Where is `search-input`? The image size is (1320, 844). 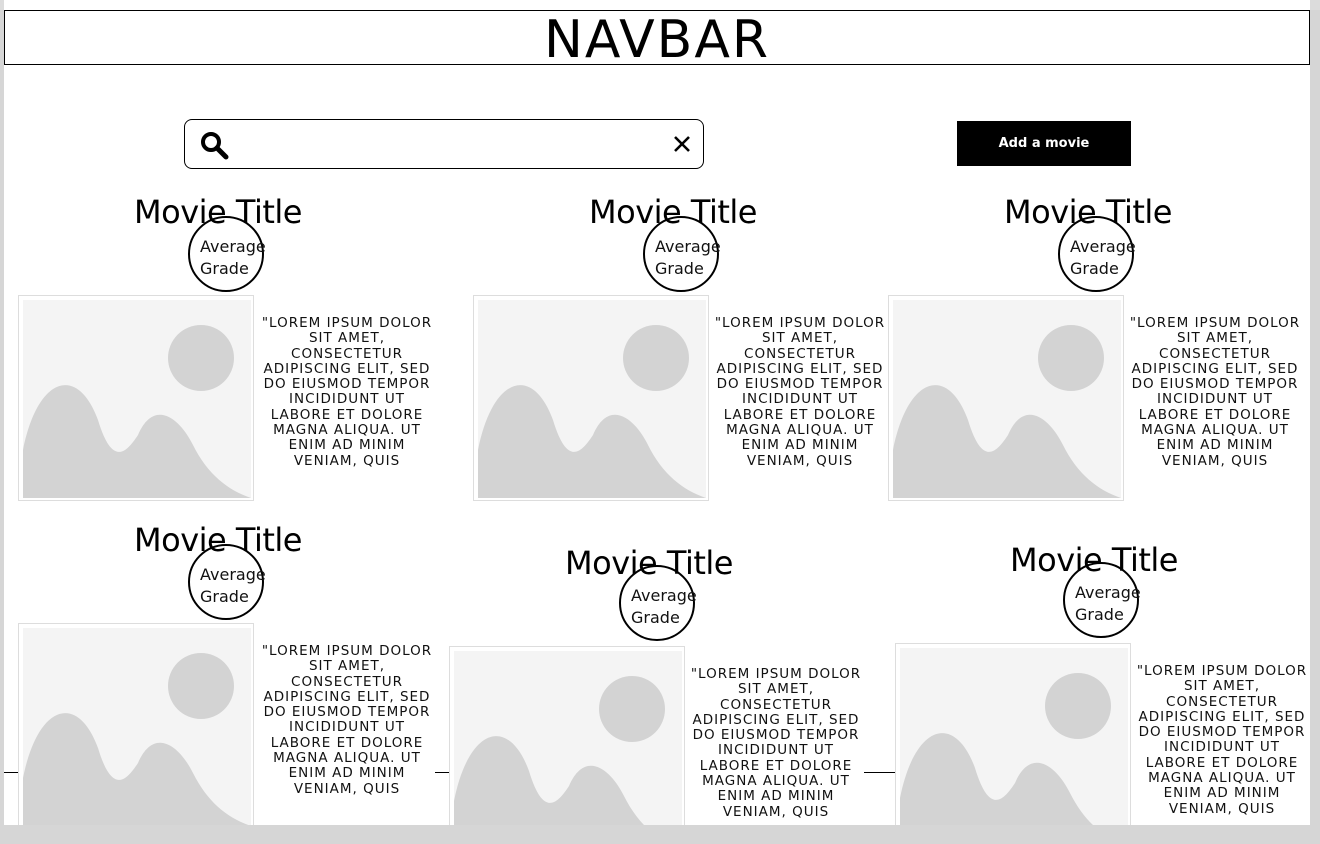 search-input is located at coordinates (443, 145).